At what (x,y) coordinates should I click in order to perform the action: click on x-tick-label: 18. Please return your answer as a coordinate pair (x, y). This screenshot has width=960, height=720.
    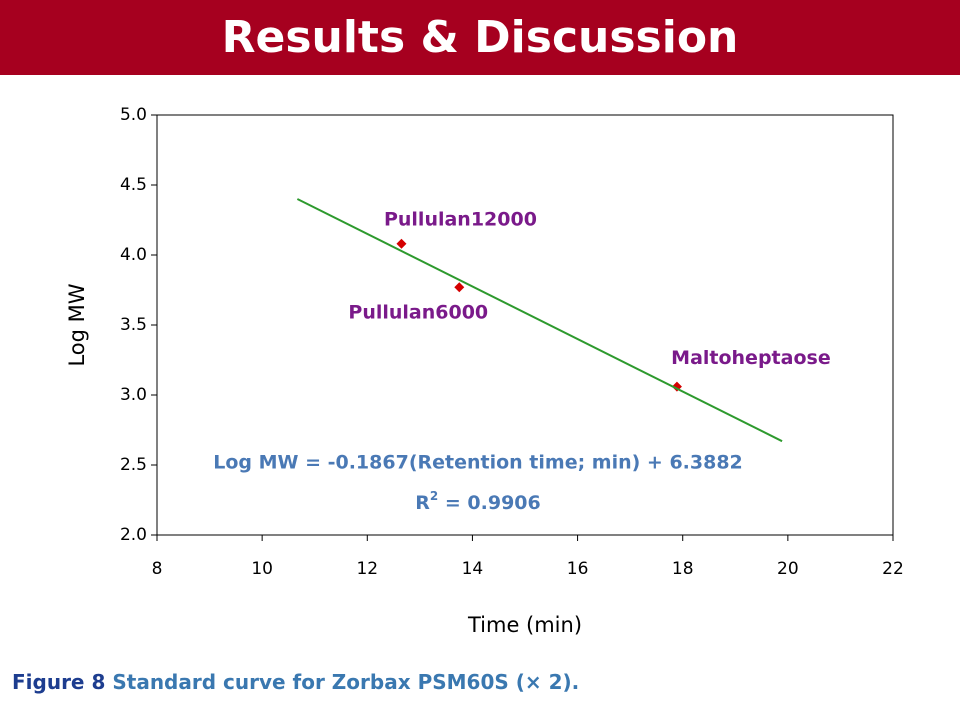
    Looking at the image, I should click on (683, 569).